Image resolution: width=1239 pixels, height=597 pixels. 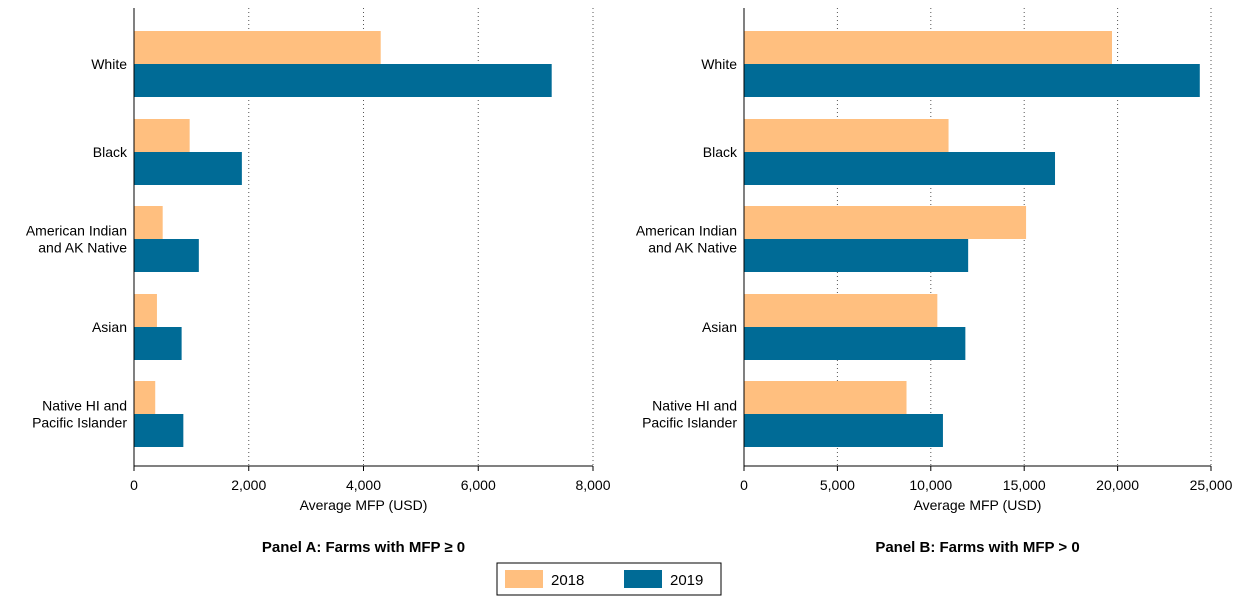 What do you see at coordinates (855, 343) in the screenshot?
I see `panel-b-bar-asian-2019` at bounding box center [855, 343].